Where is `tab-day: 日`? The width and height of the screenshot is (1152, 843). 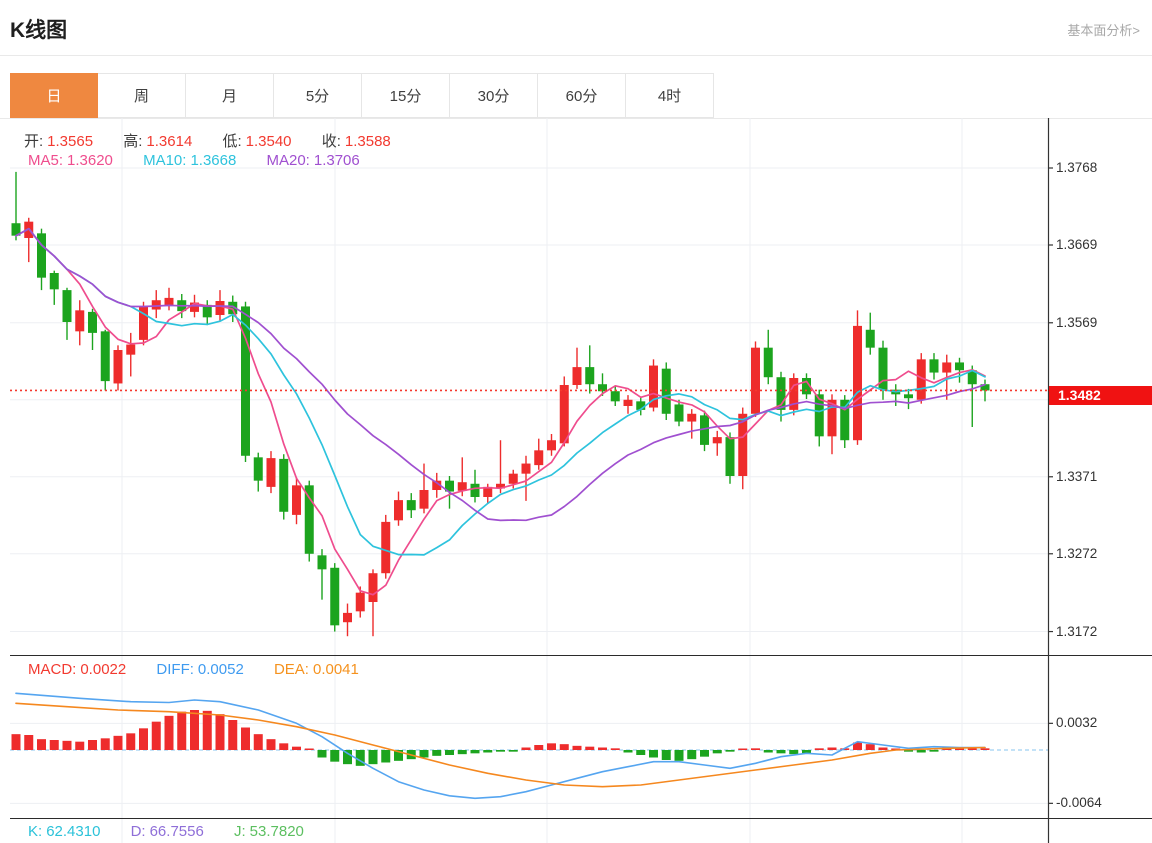
tab-day: 日 is located at coordinates (54, 95).